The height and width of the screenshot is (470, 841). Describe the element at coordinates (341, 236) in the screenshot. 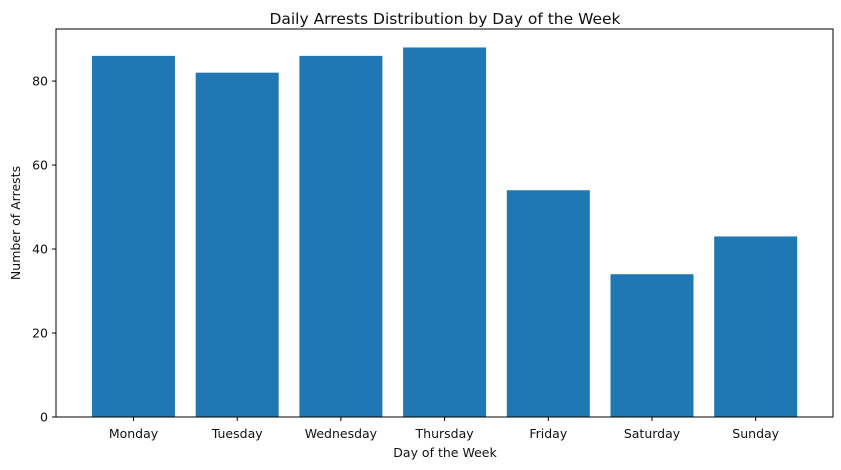

I see `bar-wednesday` at that location.